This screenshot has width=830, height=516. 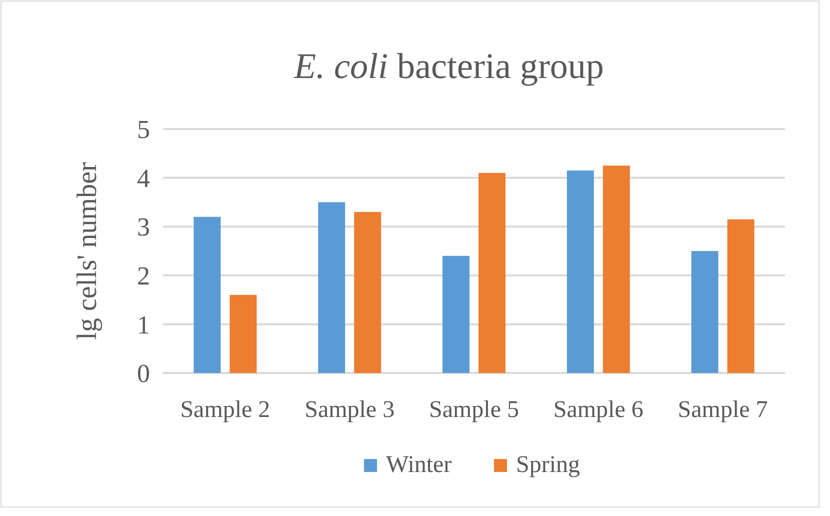 I want to click on y-tick-label: 2, so click(x=143, y=276).